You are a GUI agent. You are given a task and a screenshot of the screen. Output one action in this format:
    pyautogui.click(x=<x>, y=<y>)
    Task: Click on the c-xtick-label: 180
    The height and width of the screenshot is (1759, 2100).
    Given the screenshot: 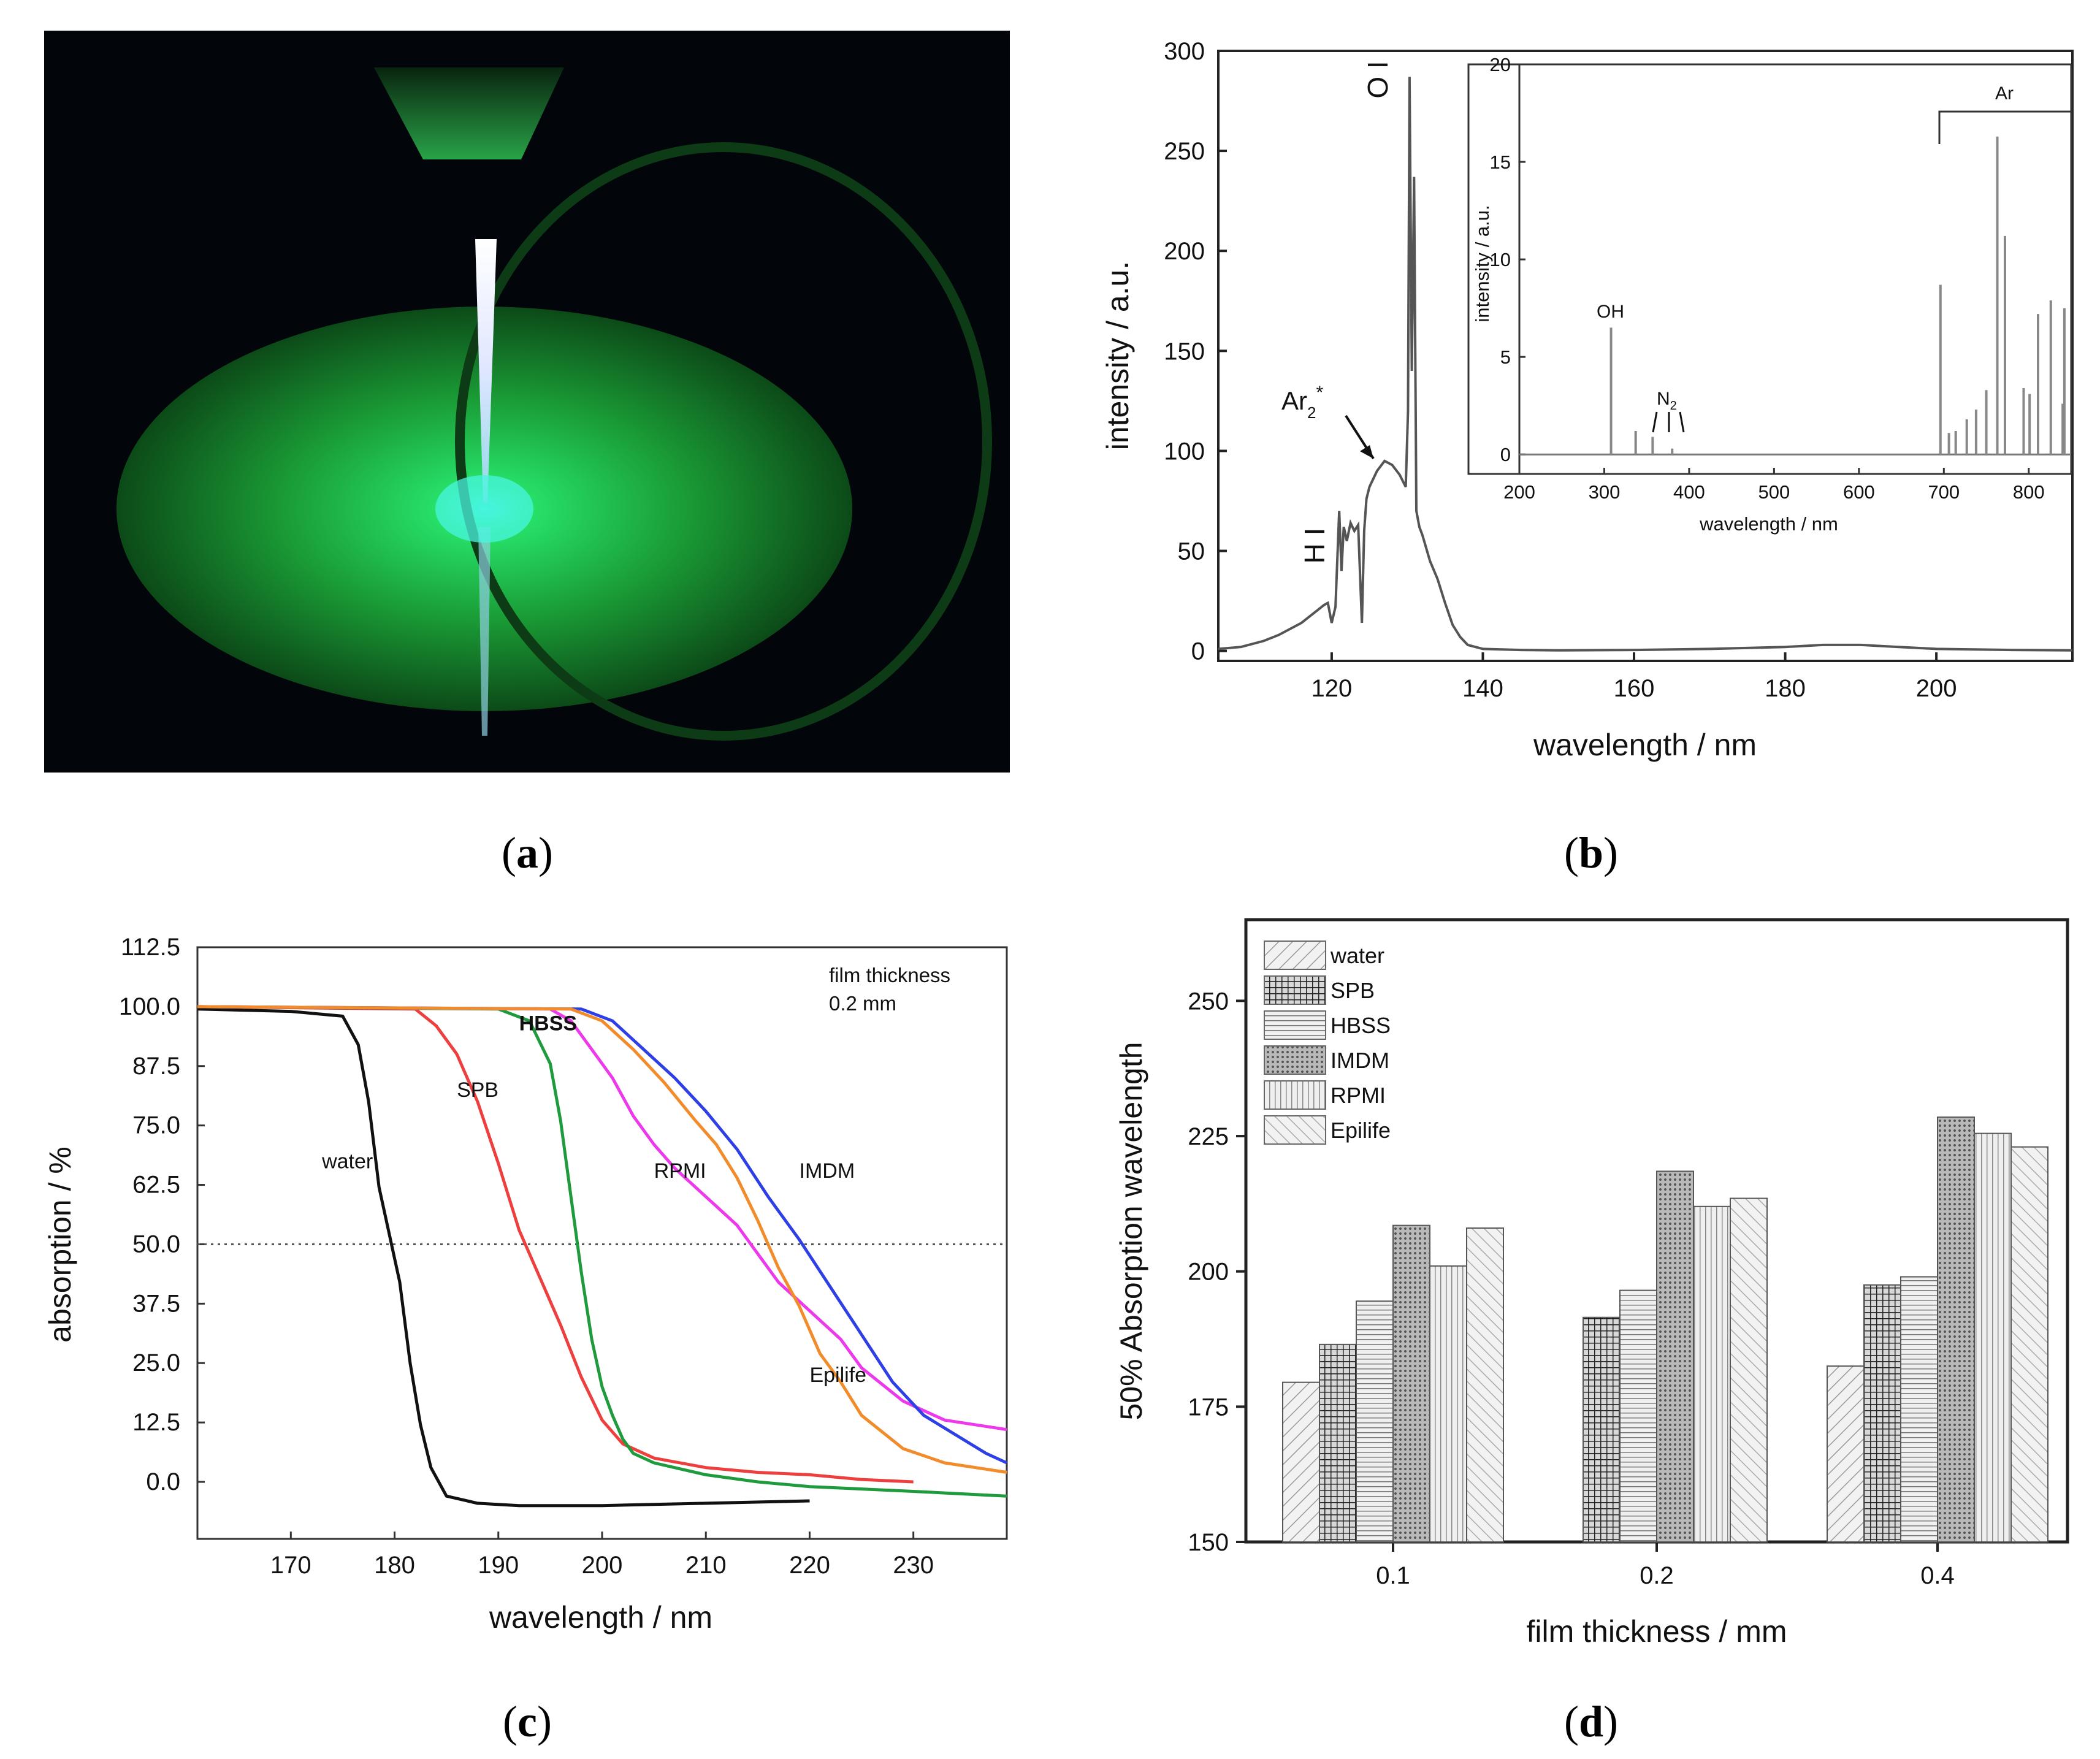 What is the action you would take?
    pyautogui.click(x=394, y=1565)
    